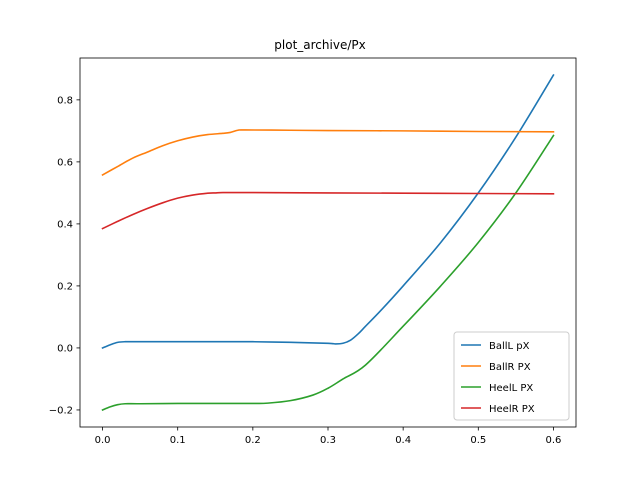 Image resolution: width=640 pixels, height=480 pixels. I want to click on x-tick-label: 0.6, so click(554, 440).